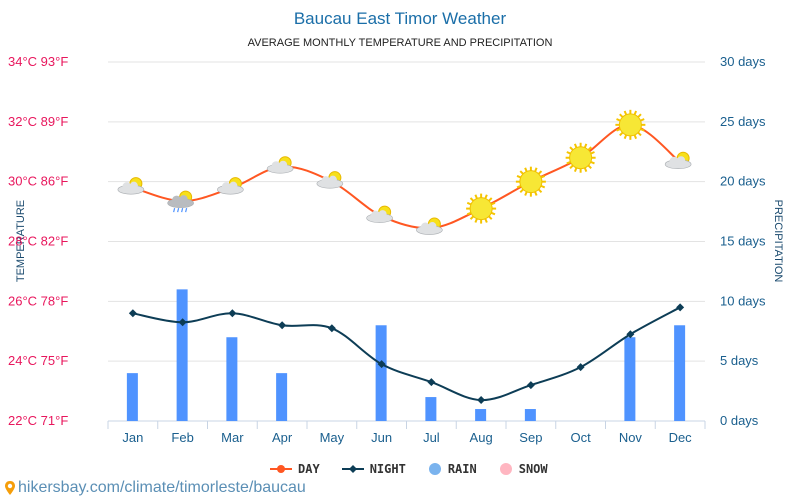 This screenshot has width=800, height=500. I want to click on snow-dot-icon, so click(505, 469).